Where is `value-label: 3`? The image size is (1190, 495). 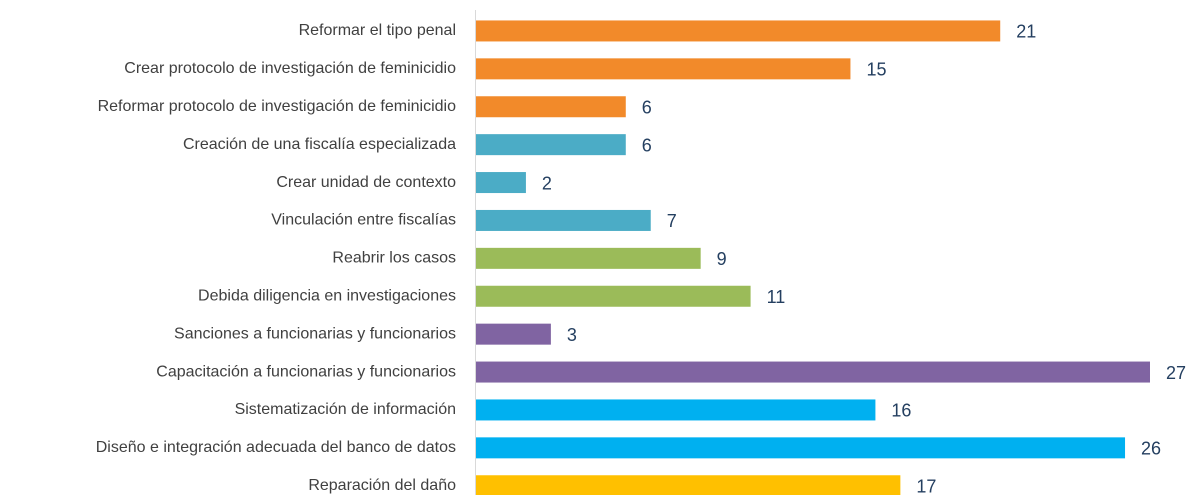
value-label: 3 is located at coordinates (572, 335).